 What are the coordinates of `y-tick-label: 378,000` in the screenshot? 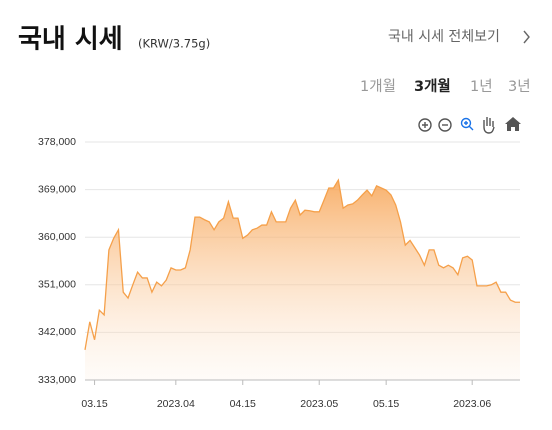 It's located at (57, 142).